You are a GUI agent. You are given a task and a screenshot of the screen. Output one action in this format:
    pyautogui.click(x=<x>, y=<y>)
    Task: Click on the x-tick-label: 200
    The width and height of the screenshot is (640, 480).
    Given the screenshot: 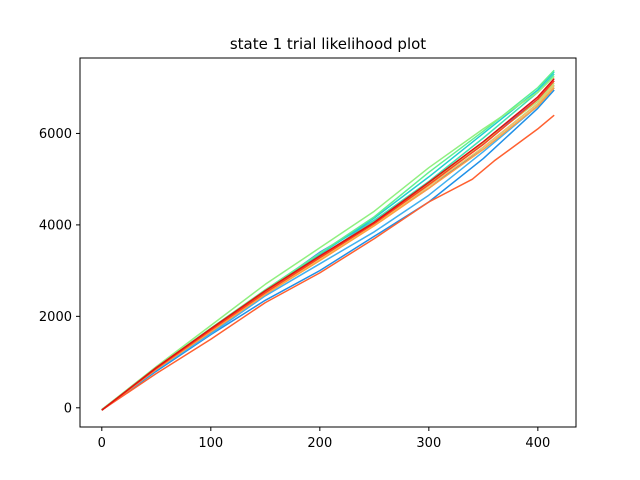 What is the action you would take?
    pyautogui.click(x=319, y=443)
    